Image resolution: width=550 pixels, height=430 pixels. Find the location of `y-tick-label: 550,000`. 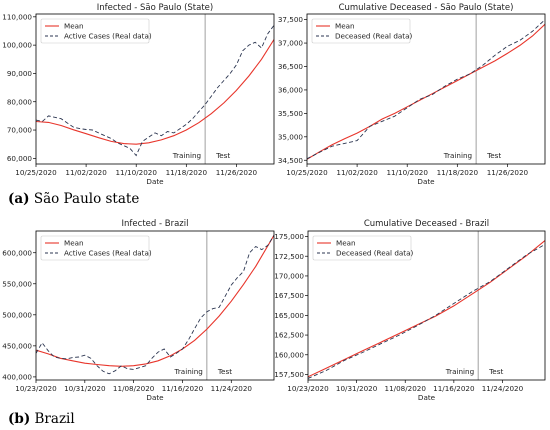

y-tick-label: 550,000 is located at coordinates (17, 283).